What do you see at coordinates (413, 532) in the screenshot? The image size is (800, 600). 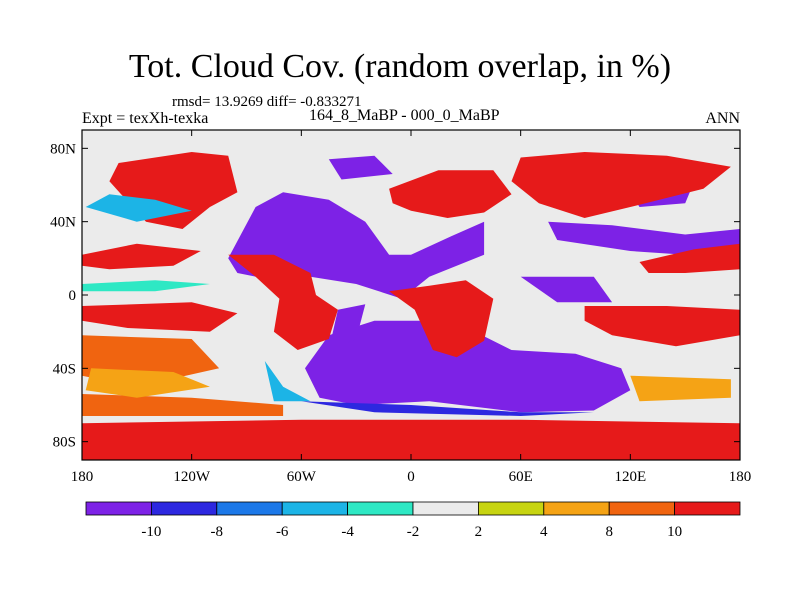 I see `colorbar-label-4: -2` at bounding box center [413, 532].